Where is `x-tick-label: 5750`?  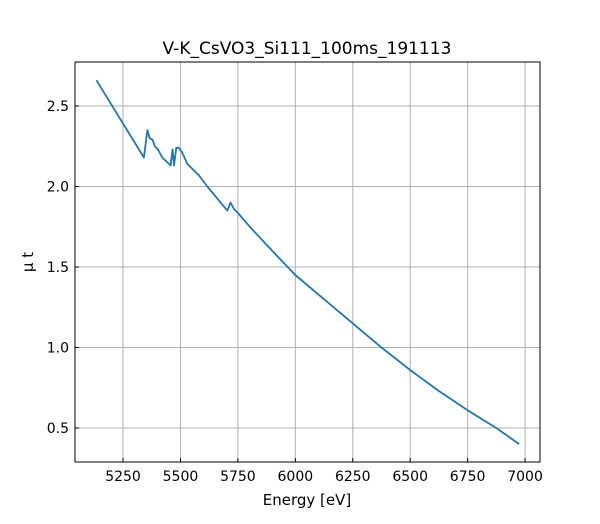
x-tick-label: 5750 is located at coordinates (238, 477).